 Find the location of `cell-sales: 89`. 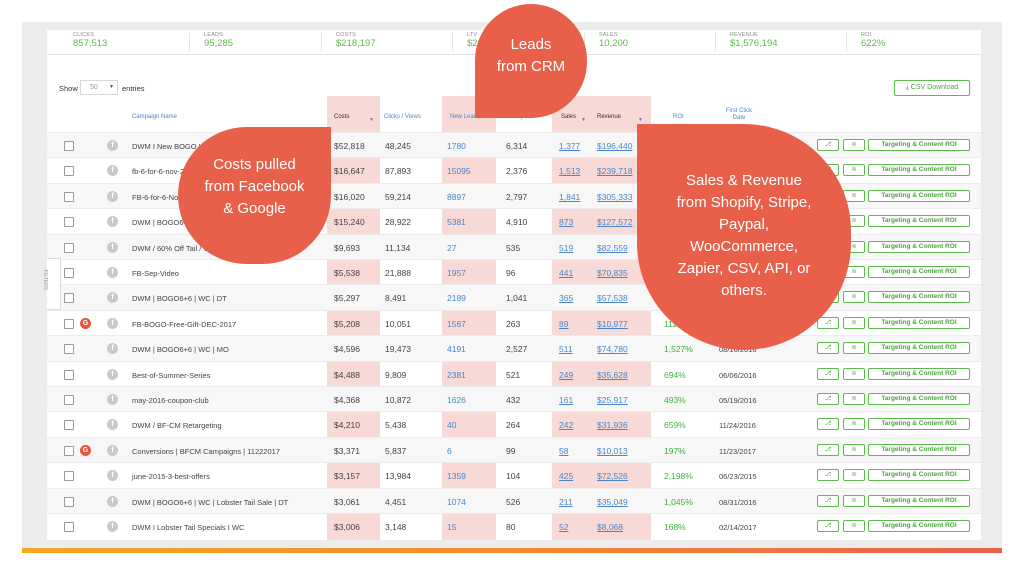

cell-sales: 89 is located at coordinates (564, 323).